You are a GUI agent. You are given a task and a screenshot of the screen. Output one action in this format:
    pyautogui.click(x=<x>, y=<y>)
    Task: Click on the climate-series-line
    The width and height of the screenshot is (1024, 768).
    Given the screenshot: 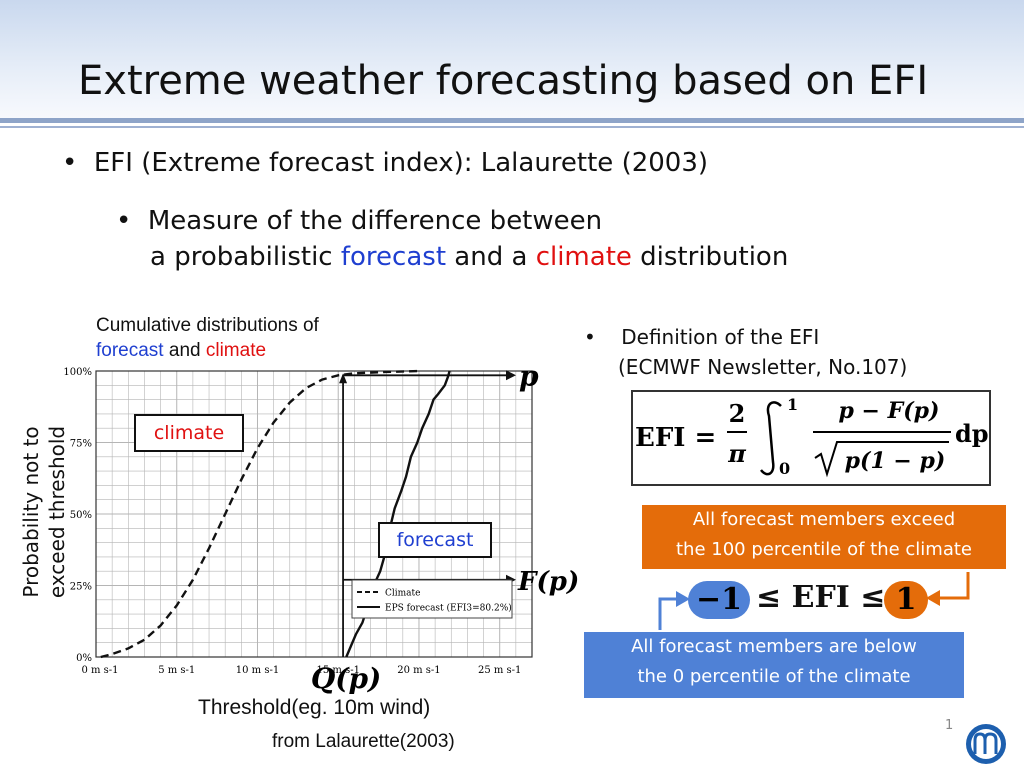 What is the action you would take?
    pyautogui.click(x=260, y=514)
    